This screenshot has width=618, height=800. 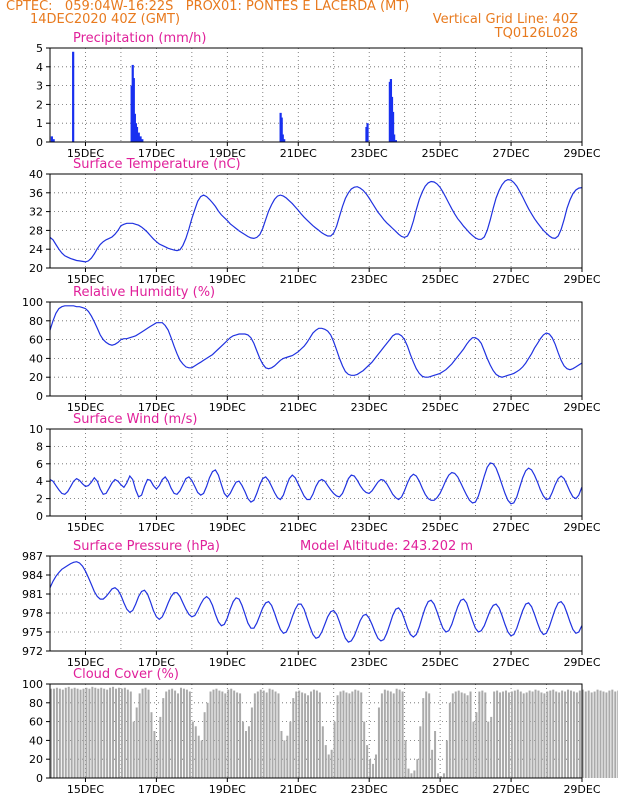 I want to click on precipitation-xtick-label: 27DEC, so click(x=511, y=153).